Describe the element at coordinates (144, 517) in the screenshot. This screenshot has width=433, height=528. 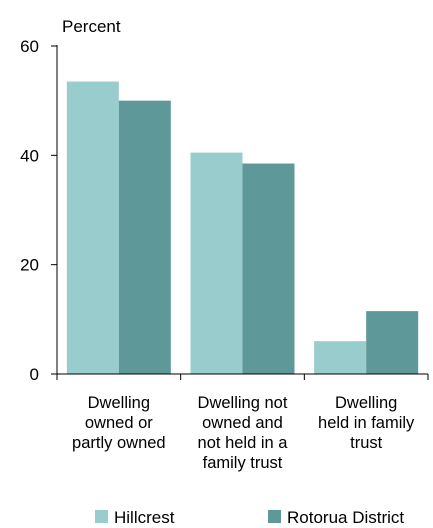
I see `legend-label-hillcrest: Hillcrest` at that location.